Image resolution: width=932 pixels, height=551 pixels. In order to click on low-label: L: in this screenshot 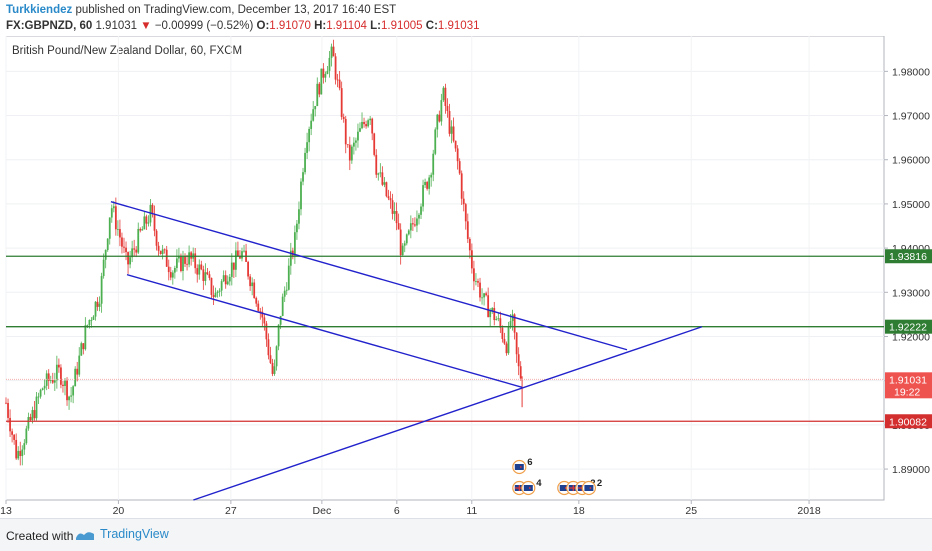, I will do `click(375, 26)`.